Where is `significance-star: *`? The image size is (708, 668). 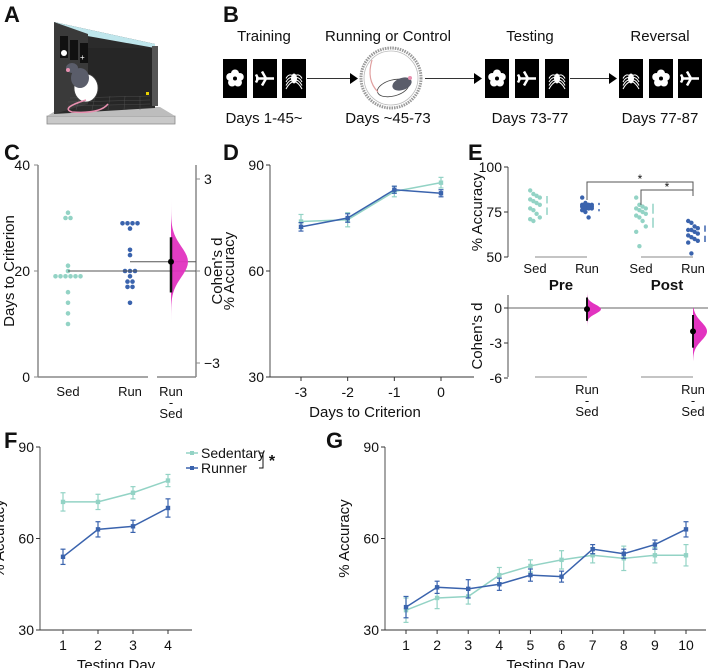
significance-star: * is located at coordinates (272, 461).